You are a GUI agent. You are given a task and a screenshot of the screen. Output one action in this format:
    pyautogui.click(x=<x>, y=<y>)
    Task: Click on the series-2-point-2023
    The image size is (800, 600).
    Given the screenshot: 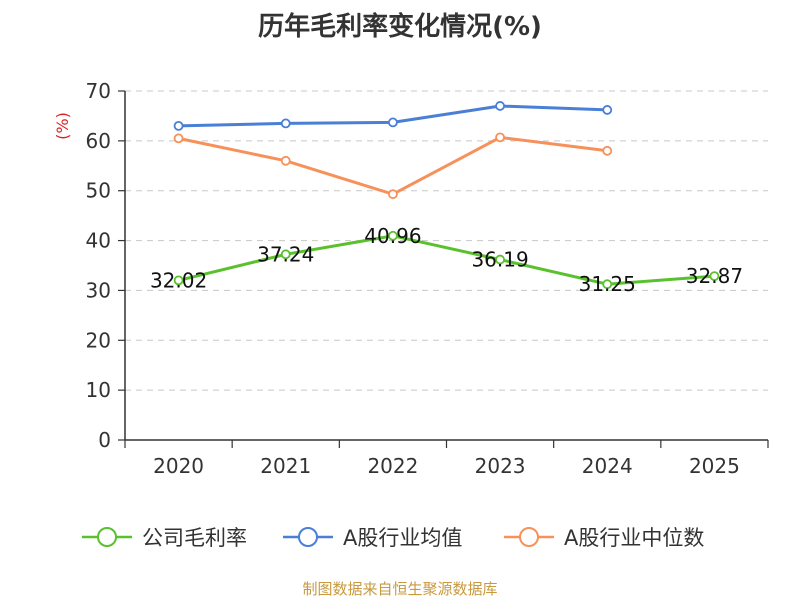 What is the action you would take?
    pyautogui.click(x=500, y=137)
    